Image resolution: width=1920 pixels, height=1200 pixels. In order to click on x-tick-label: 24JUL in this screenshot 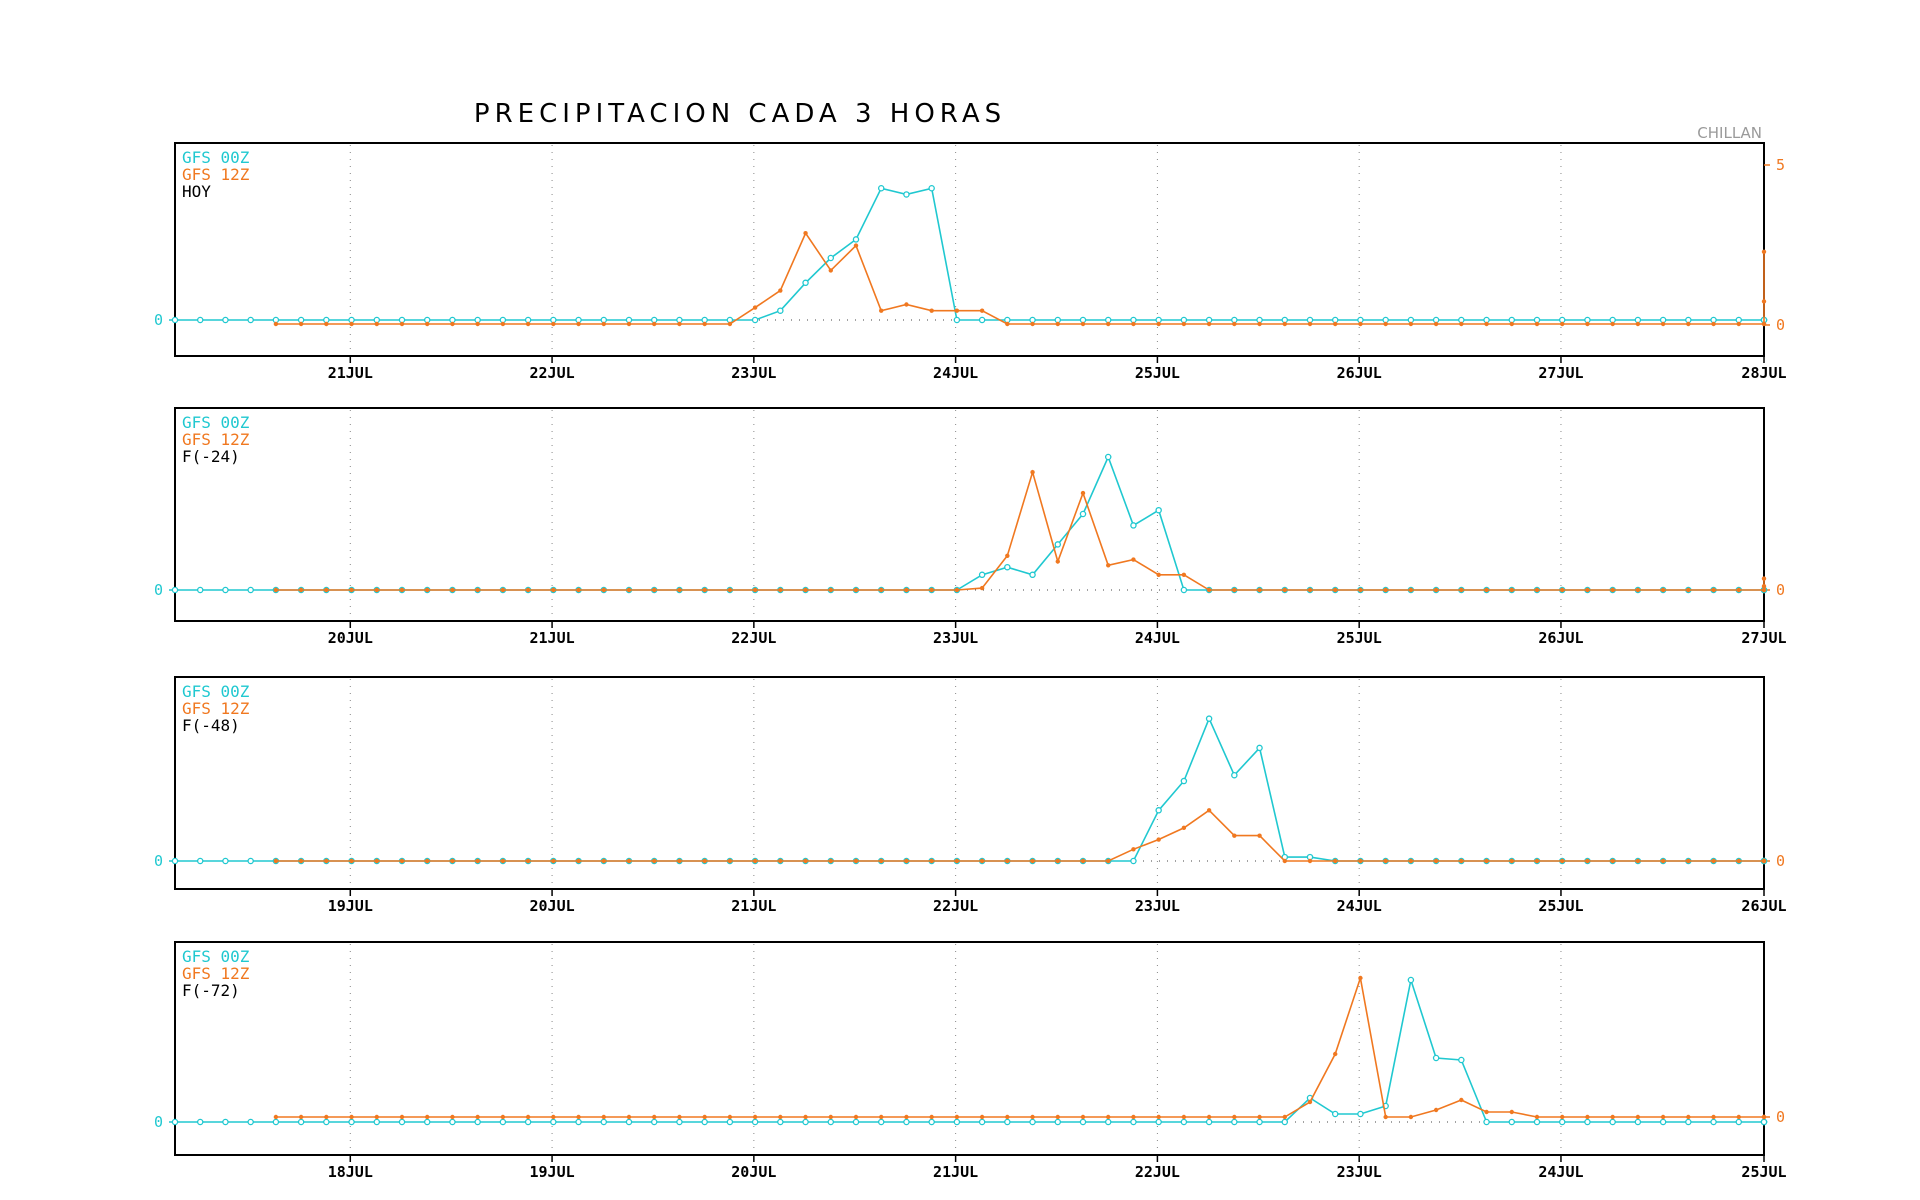, I will do `click(1157, 638)`.